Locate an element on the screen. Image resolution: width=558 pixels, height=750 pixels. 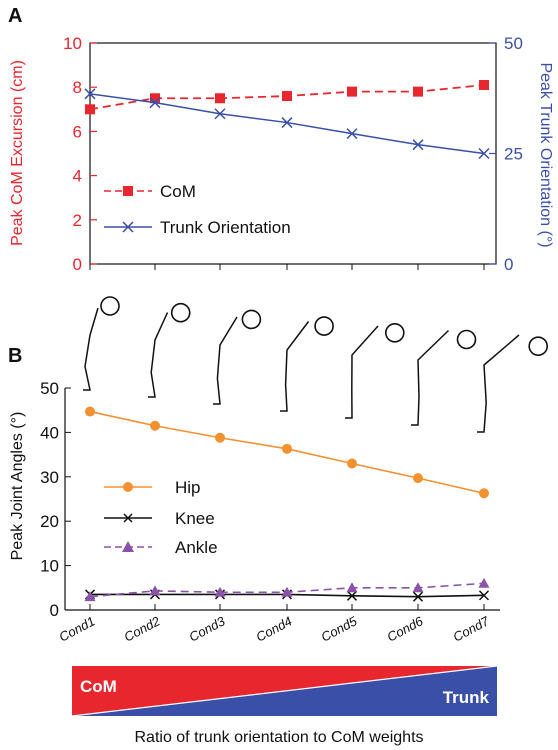
panel-a-left-tick-label: 10 is located at coordinates (72, 43).